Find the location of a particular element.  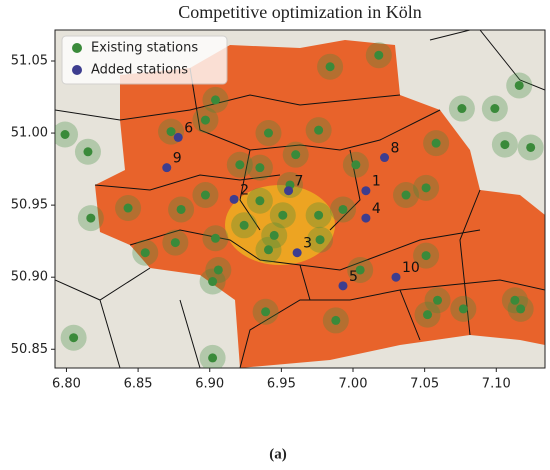

legend: Existing stations Added stations is located at coordinates (144, 60).